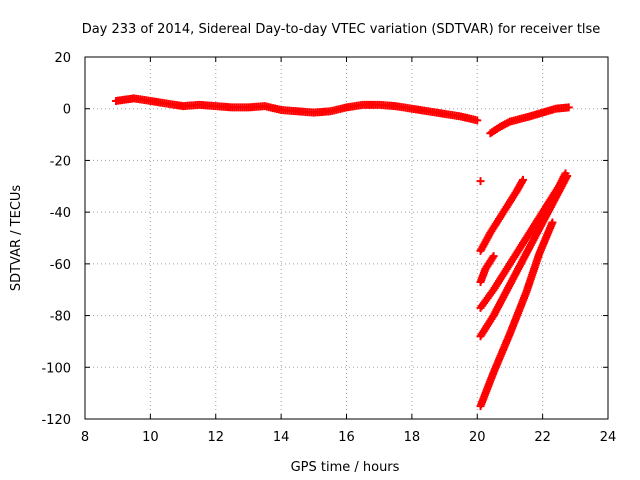 This screenshot has height=480, width=640. What do you see at coordinates (542, 437) in the screenshot?
I see `x-tick-label: 22` at bounding box center [542, 437].